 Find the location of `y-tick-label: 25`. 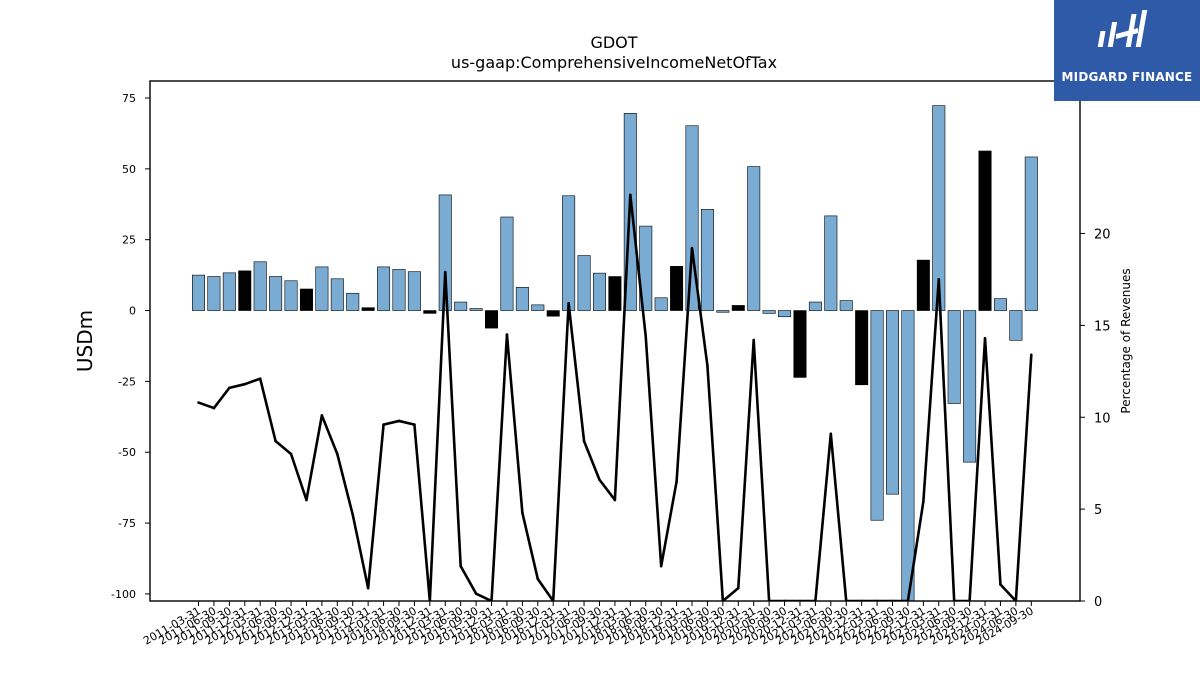

y-tick-label: 25 is located at coordinates (129, 240).